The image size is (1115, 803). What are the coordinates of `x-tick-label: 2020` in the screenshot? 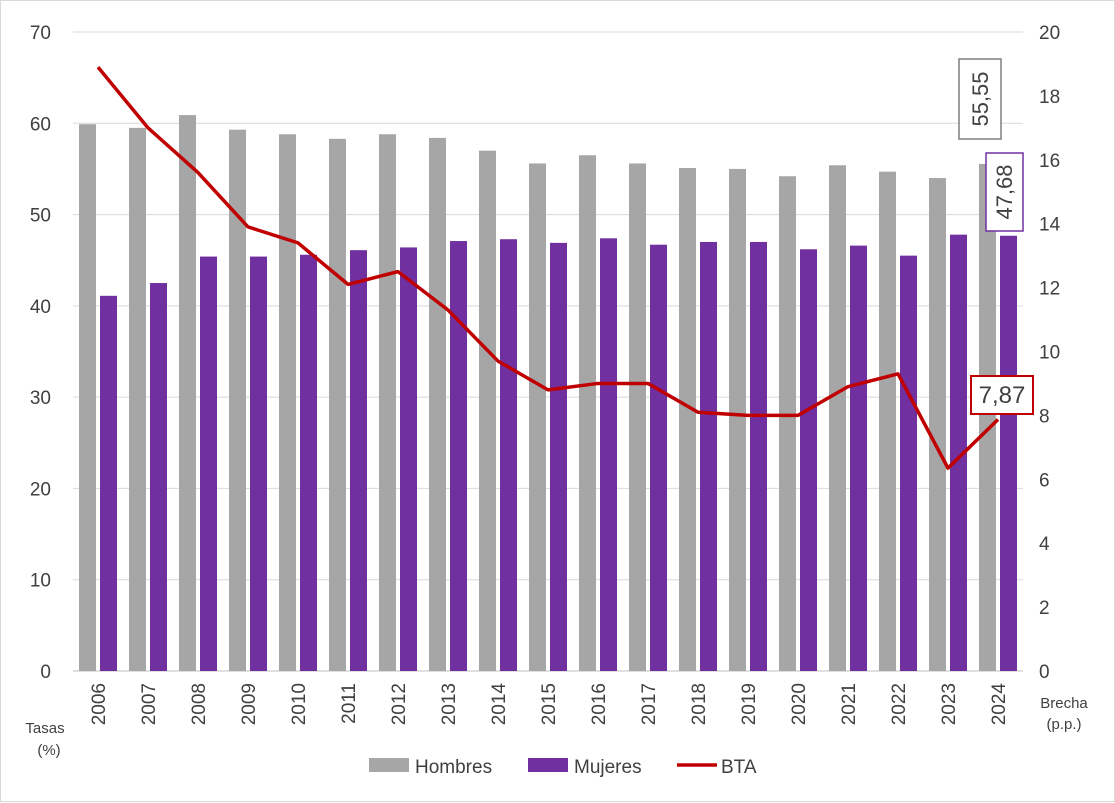 It's located at (799, 704).